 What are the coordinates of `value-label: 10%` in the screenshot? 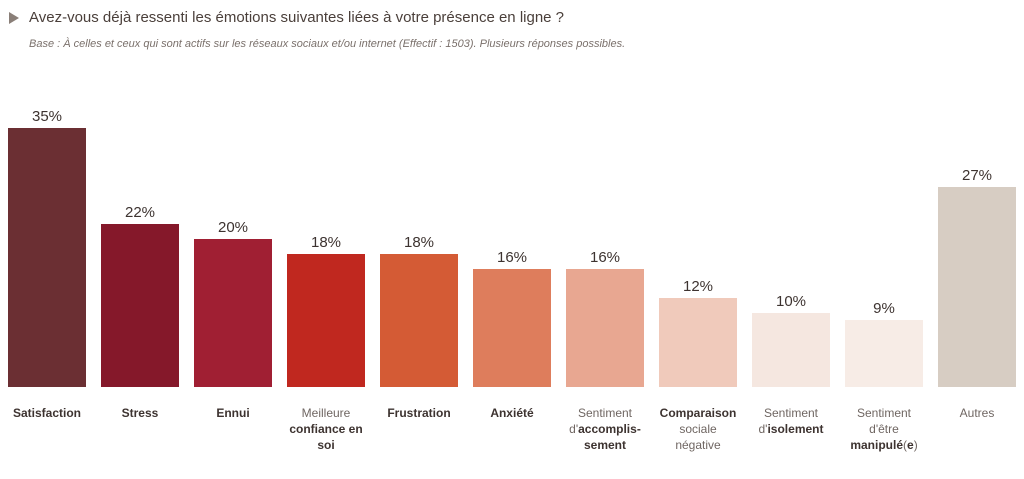 It's located at (791, 301).